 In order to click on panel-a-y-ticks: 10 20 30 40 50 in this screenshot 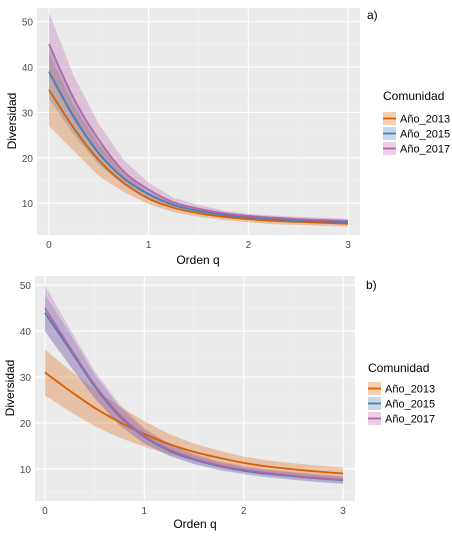, I will do `click(28, 114)`.